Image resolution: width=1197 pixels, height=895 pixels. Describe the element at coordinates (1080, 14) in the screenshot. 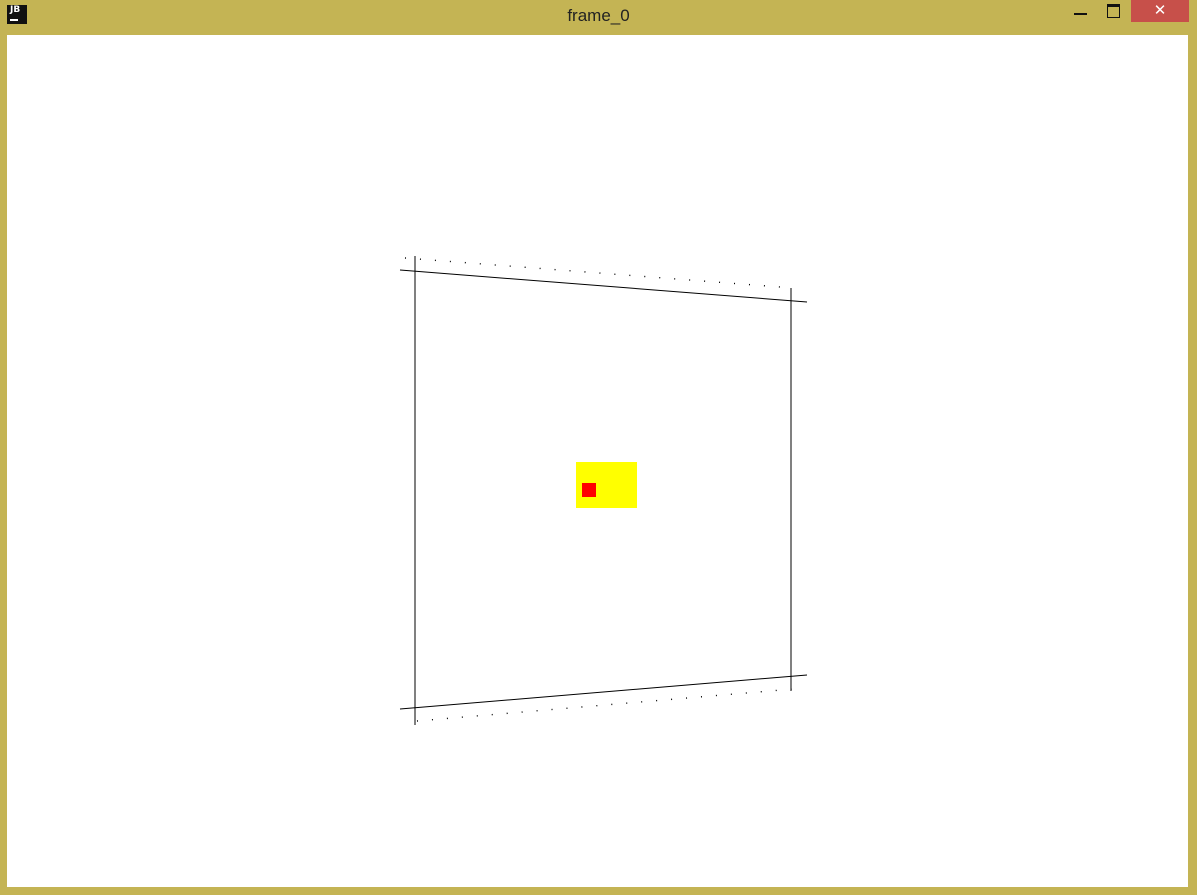

I see `minimize-icon` at that location.